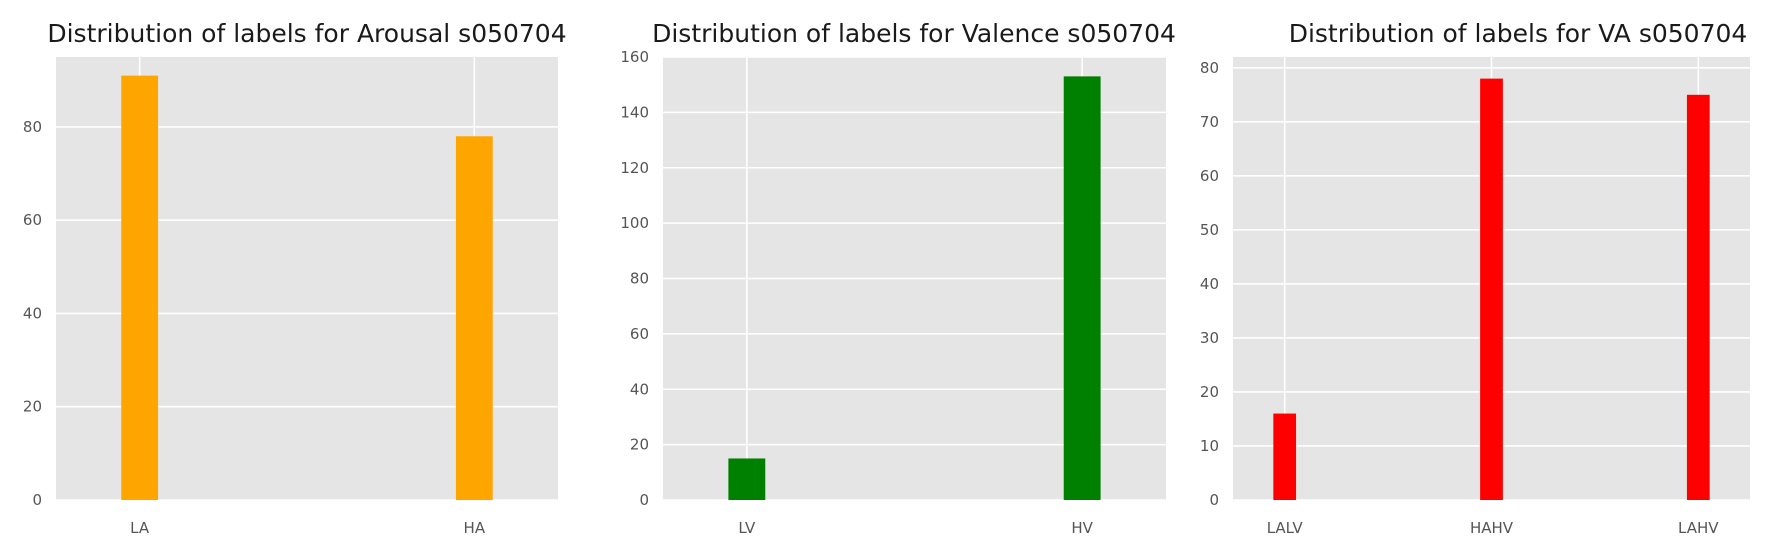 This screenshot has width=1782, height=546. Describe the element at coordinates (1285, 456) in the screenshot. I see `bar-lalv` at that location.